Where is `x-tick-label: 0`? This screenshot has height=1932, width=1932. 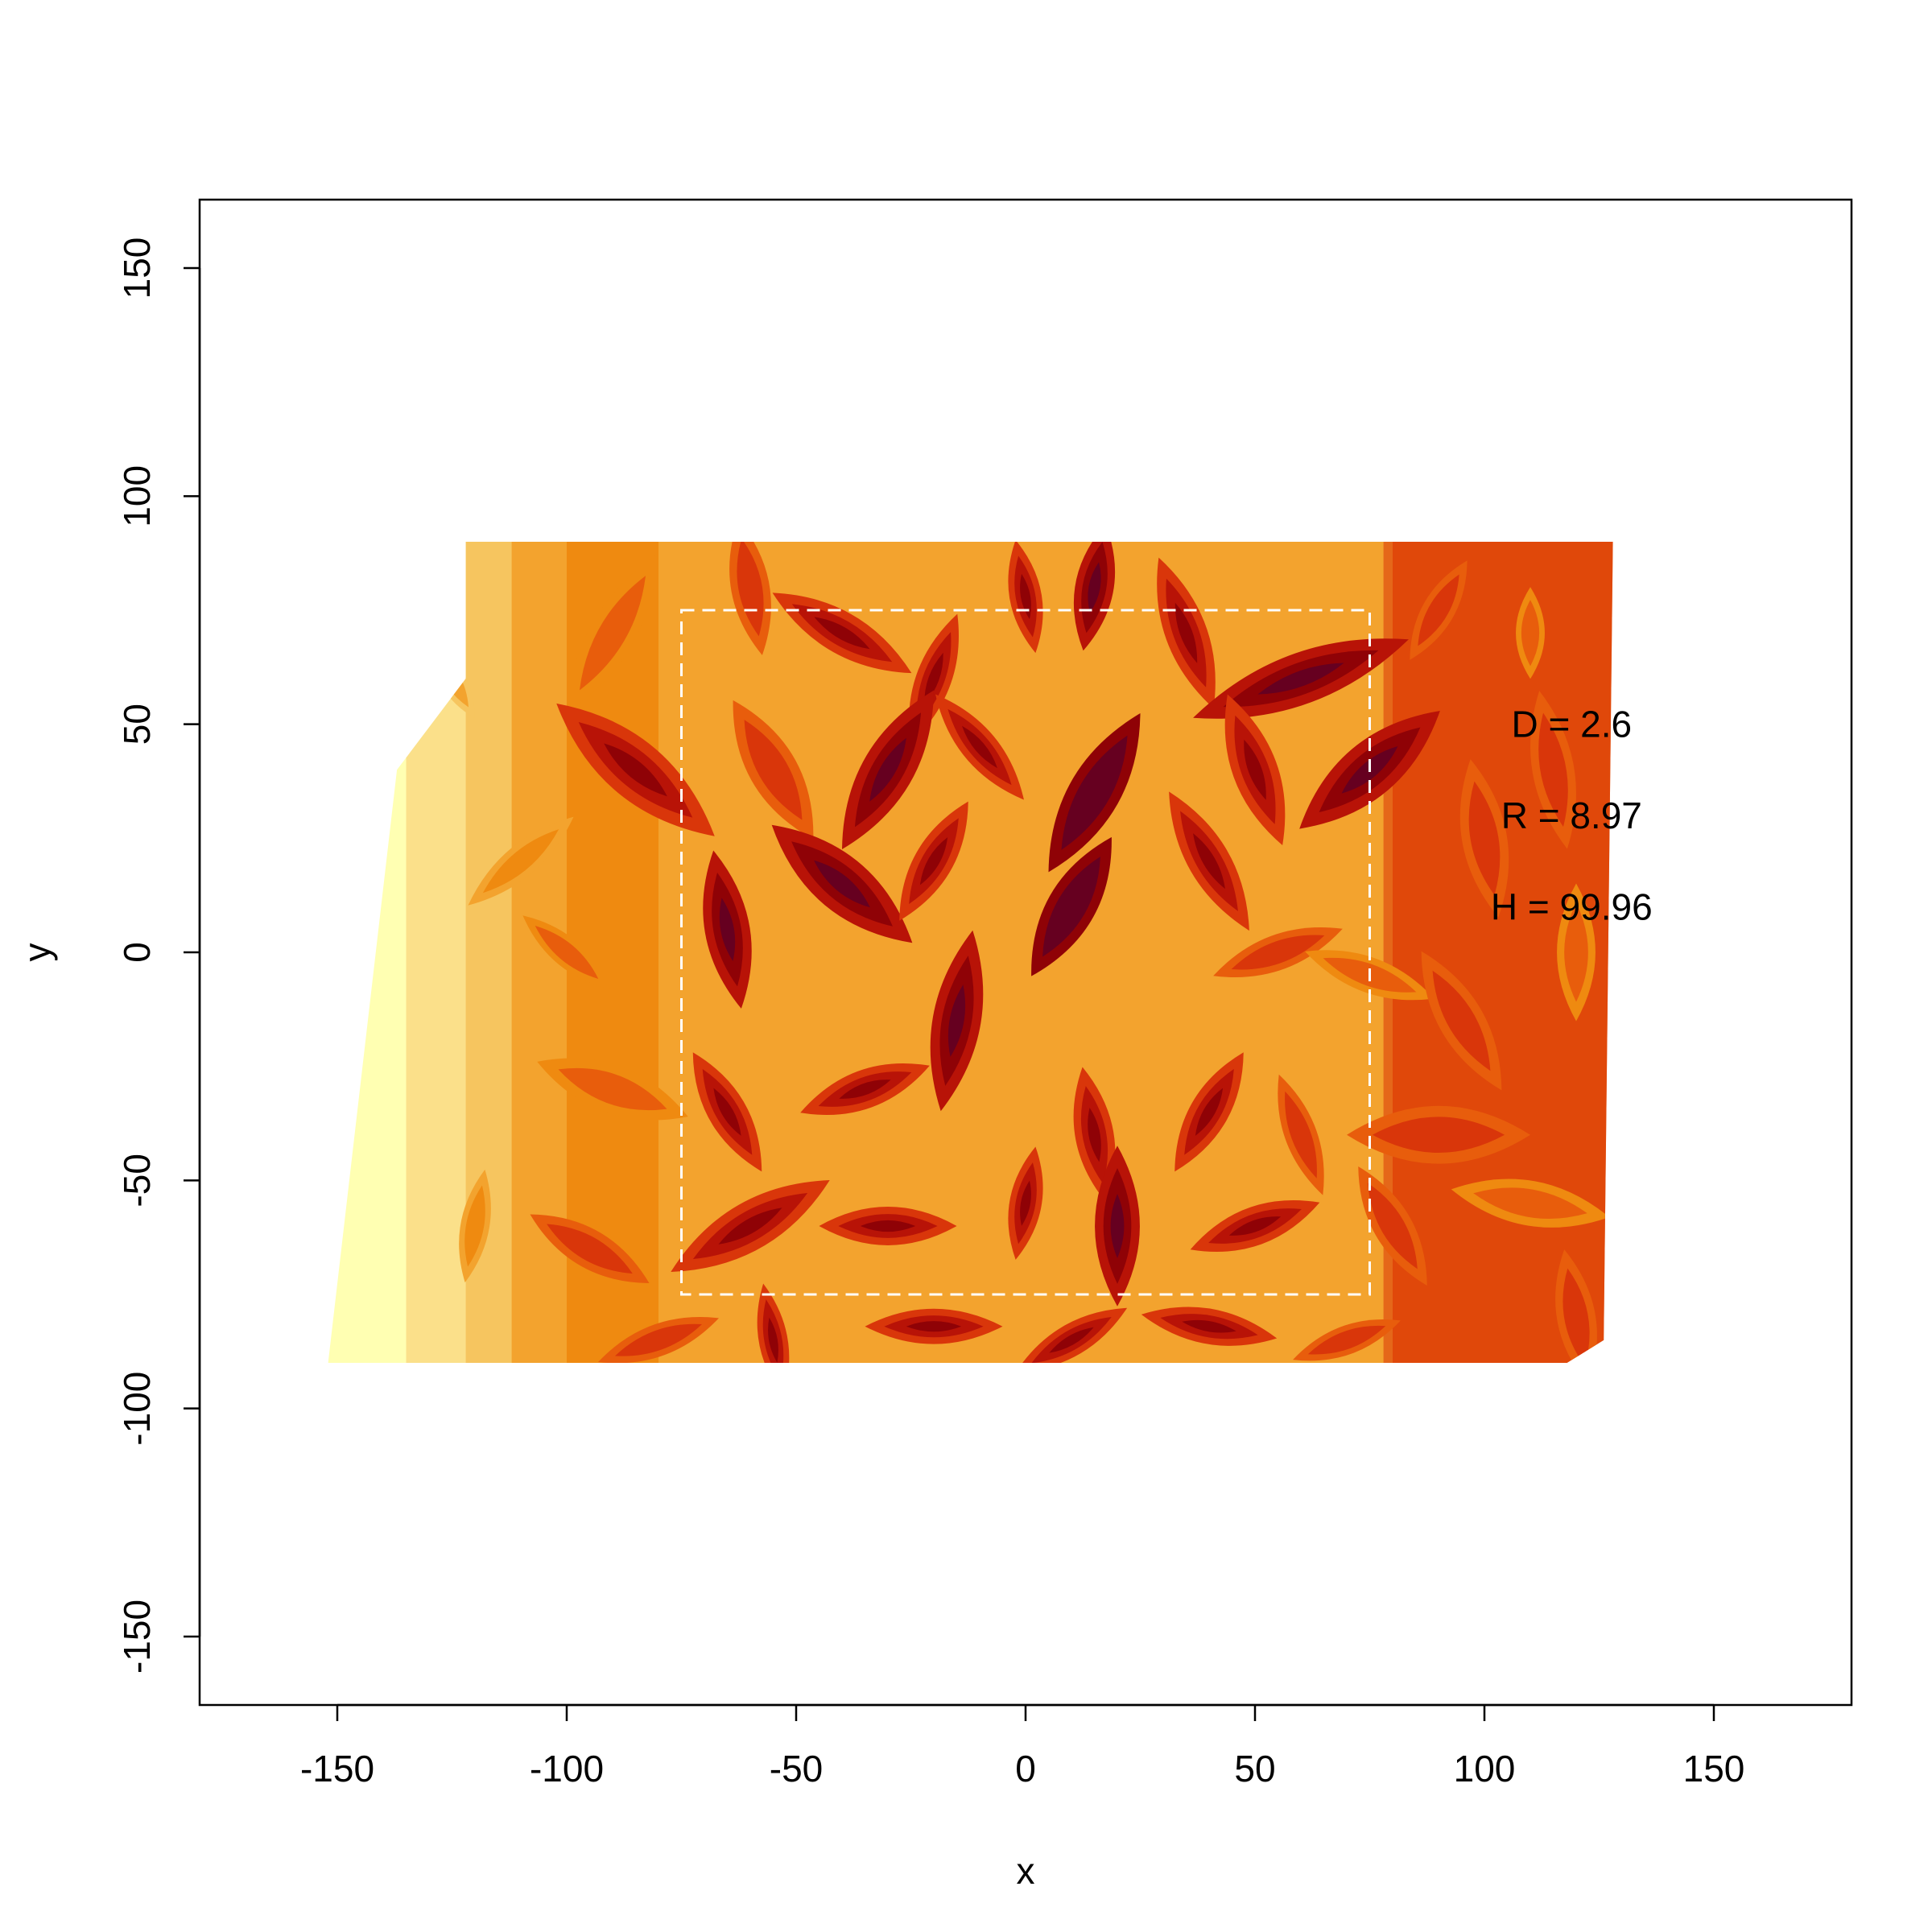 x-tick-label: 0 is located at coordinates (1025, 1769).